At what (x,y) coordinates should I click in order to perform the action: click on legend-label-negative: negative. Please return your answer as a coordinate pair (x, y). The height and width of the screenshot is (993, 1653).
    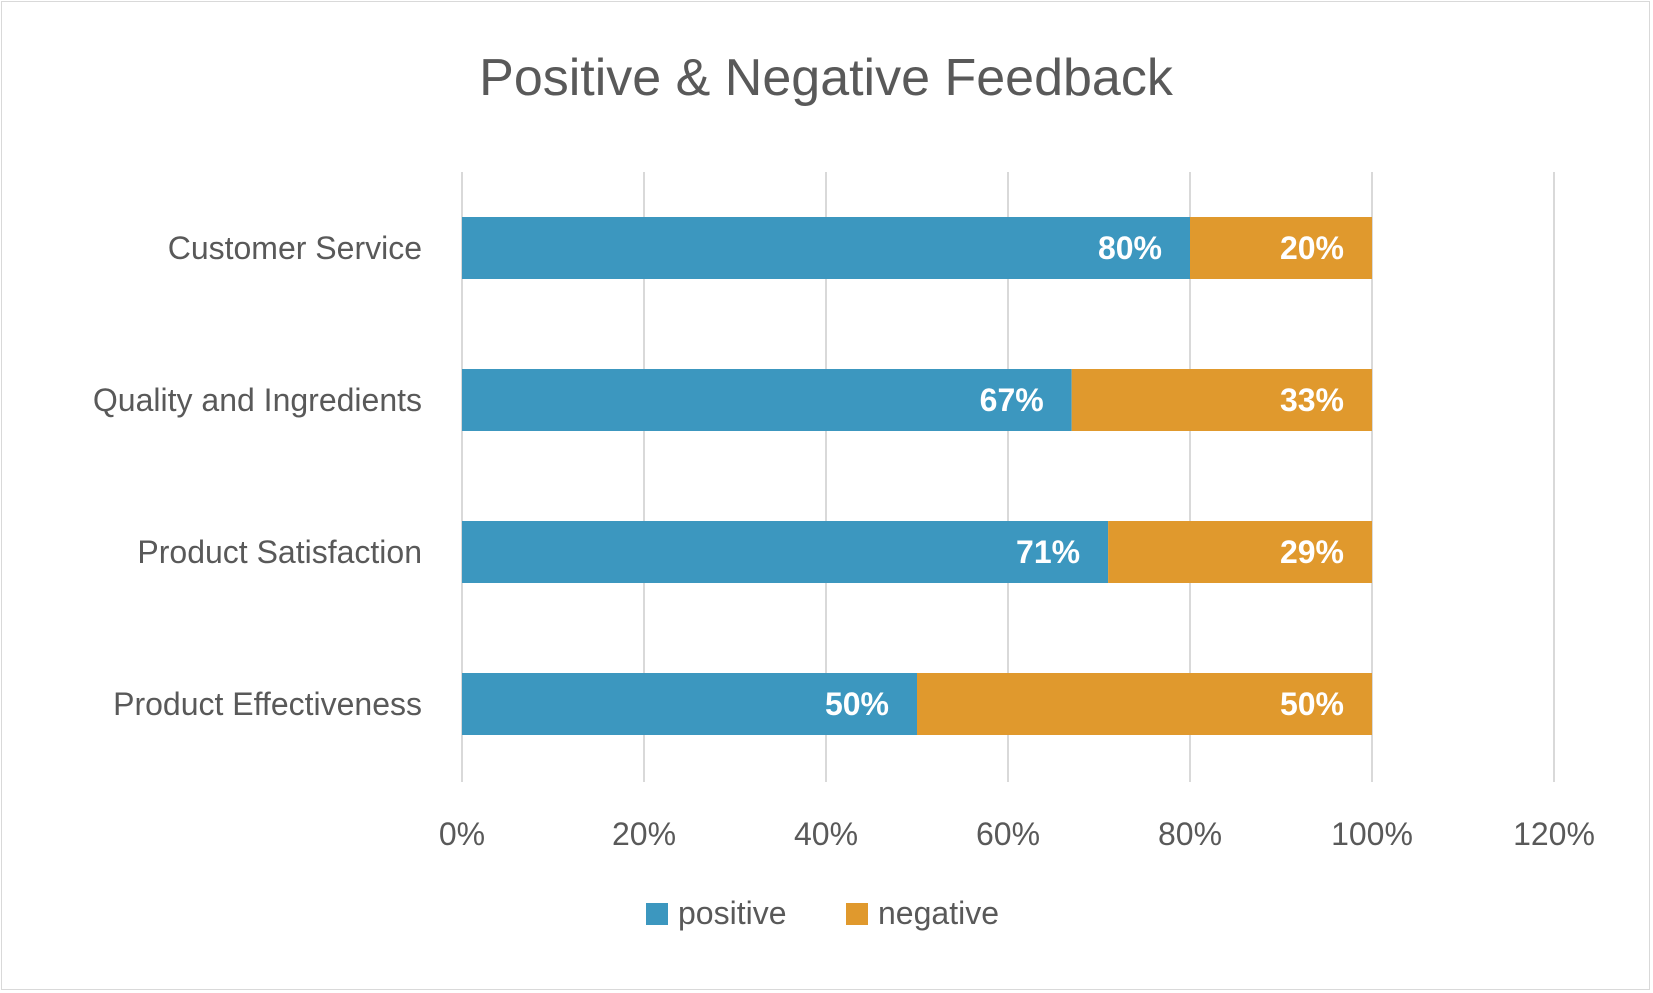
    Looking at the image, I should click on (938, 913).